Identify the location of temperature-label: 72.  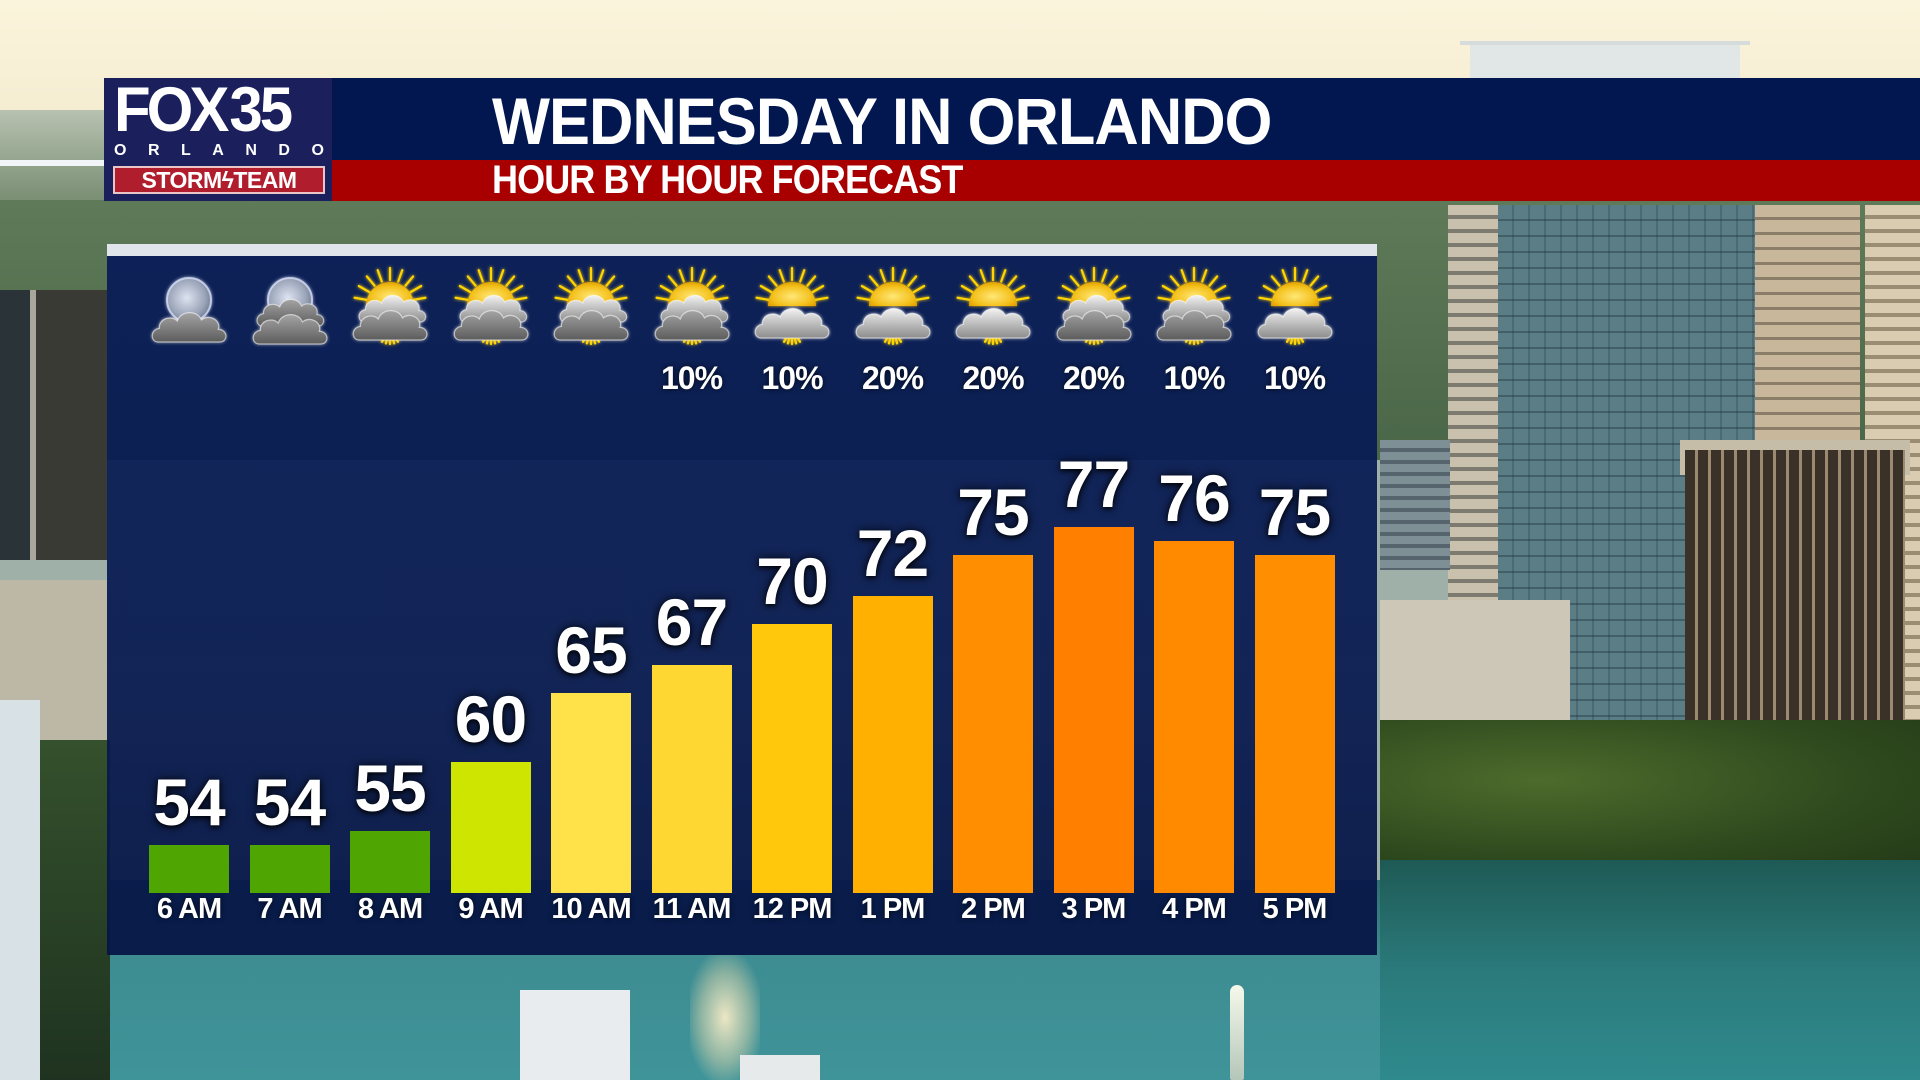
(892, 553).